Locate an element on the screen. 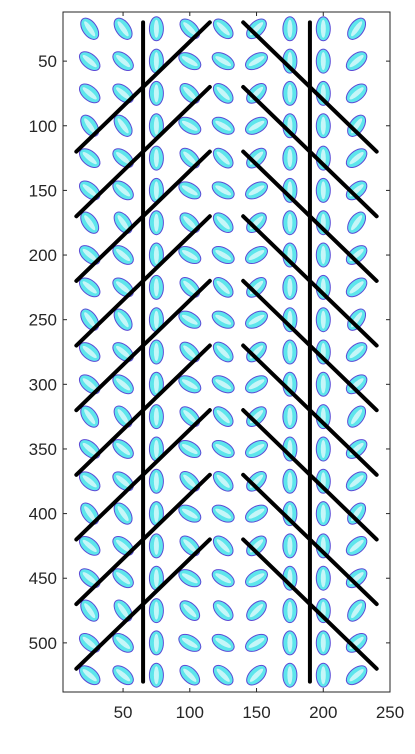 This screenshot has height=754, width=415. y-tick-label: 250 is located at coordinates (43, 320).